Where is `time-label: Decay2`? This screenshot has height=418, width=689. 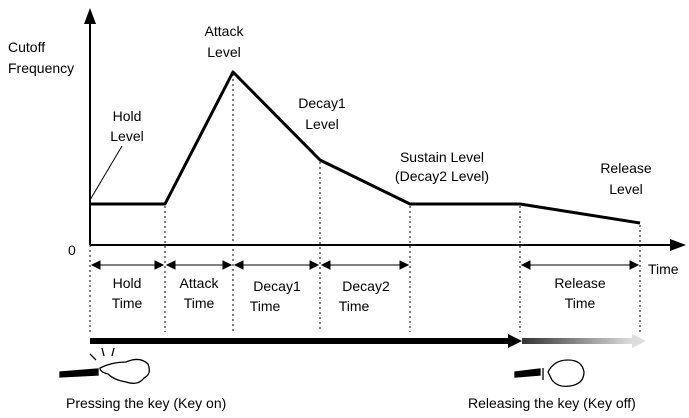
time-label: Decay2 is located at coordinates (366, 286).